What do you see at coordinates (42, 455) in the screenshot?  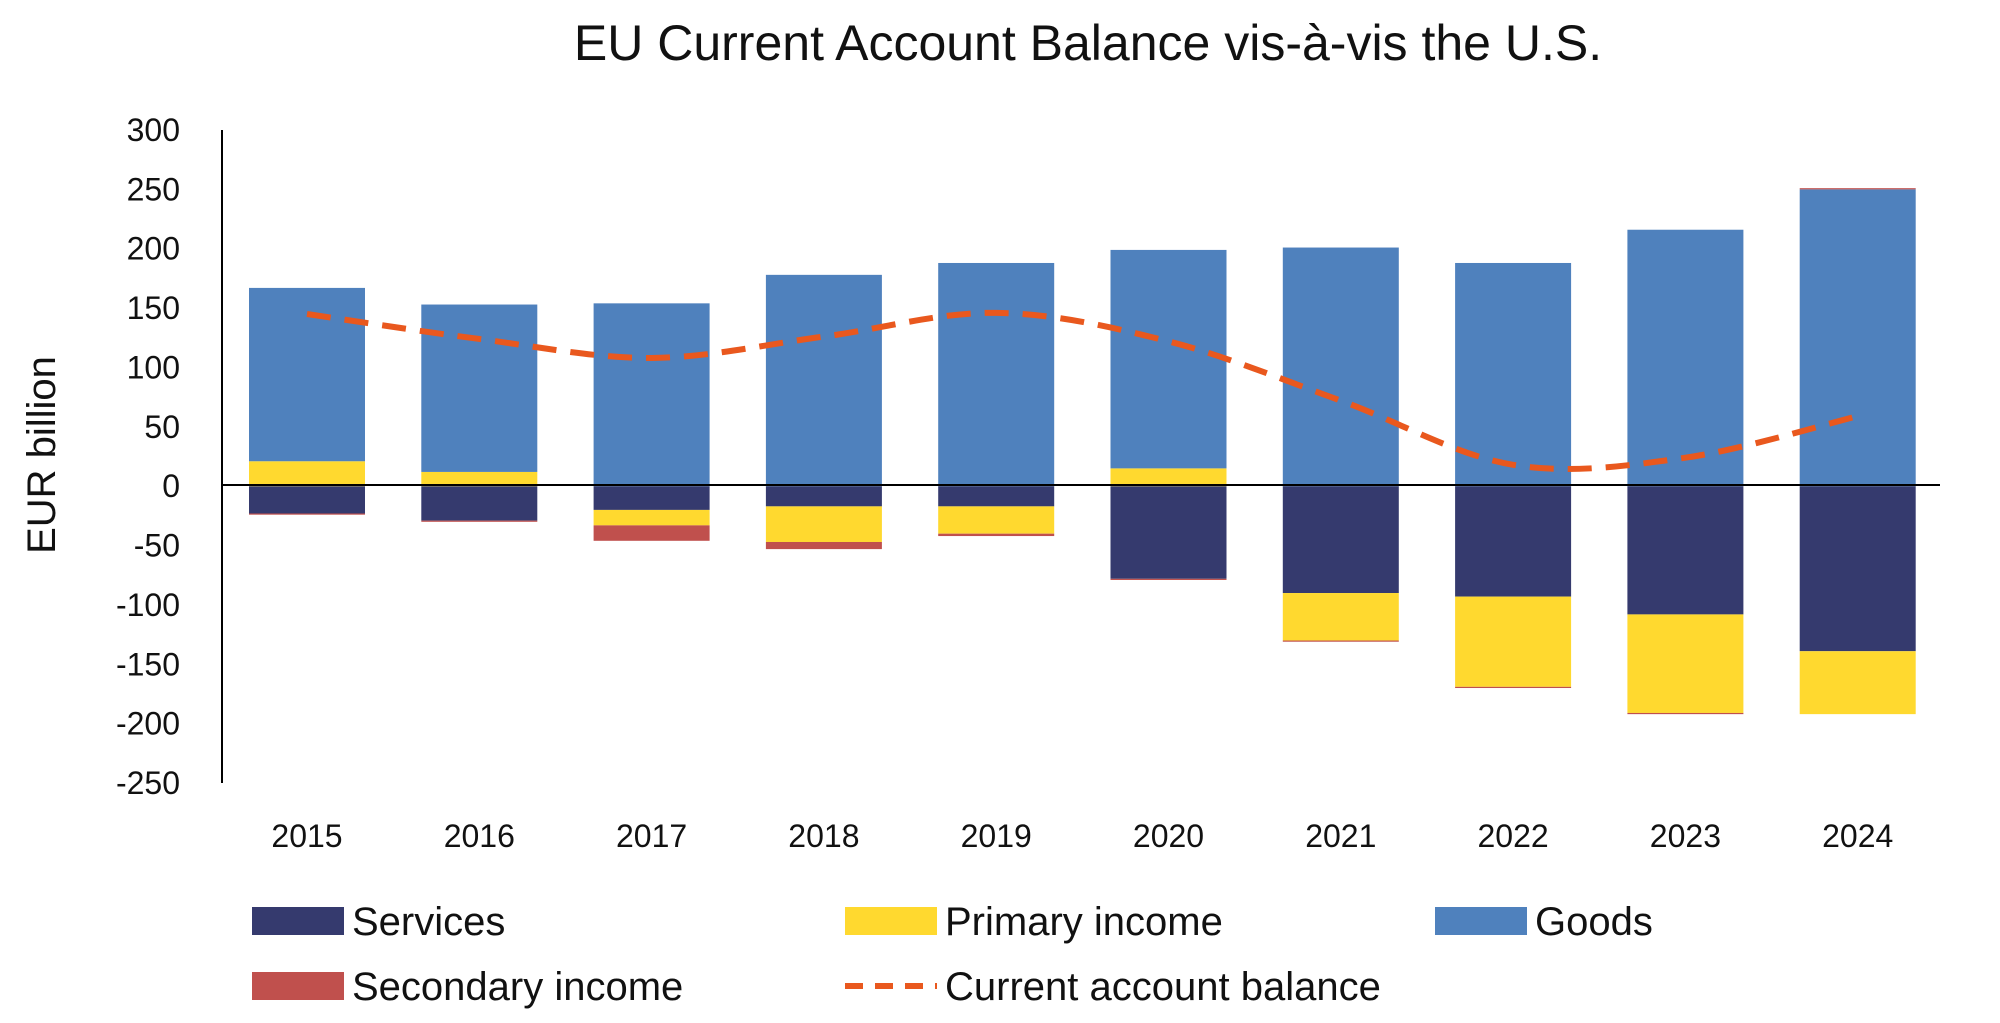 I see `y-axis-label: EUR billion` at bounding box center [42, 455].